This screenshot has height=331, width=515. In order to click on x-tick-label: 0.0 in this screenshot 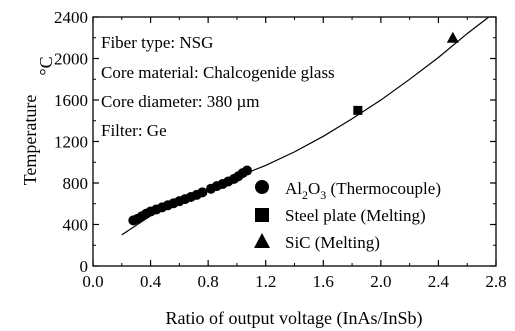, I will do `click(92, 281)`.